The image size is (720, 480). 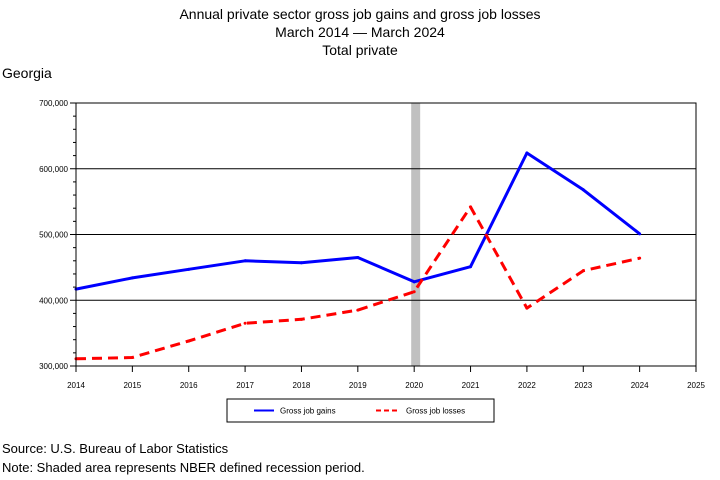 I want to click on x-tick-label: 2021, so click(x=471, y=385).